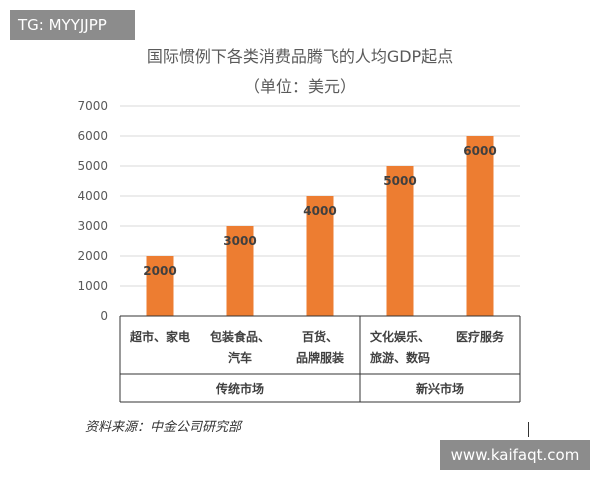 The width and height of the screenshot is (600, 480). I want to click on watermark-badge: www.kaifaqt.com, so click(515, 455).